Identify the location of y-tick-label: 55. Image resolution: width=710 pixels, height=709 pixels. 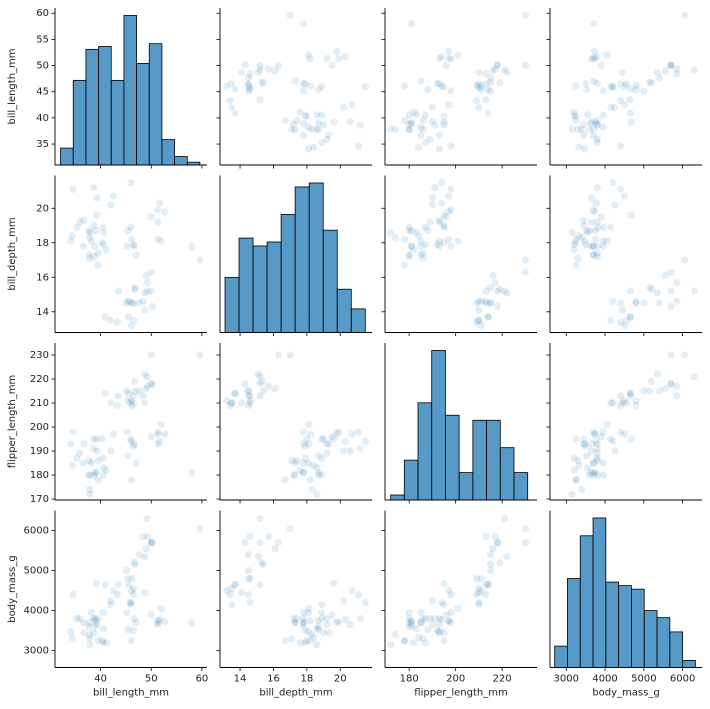
(42, 39).